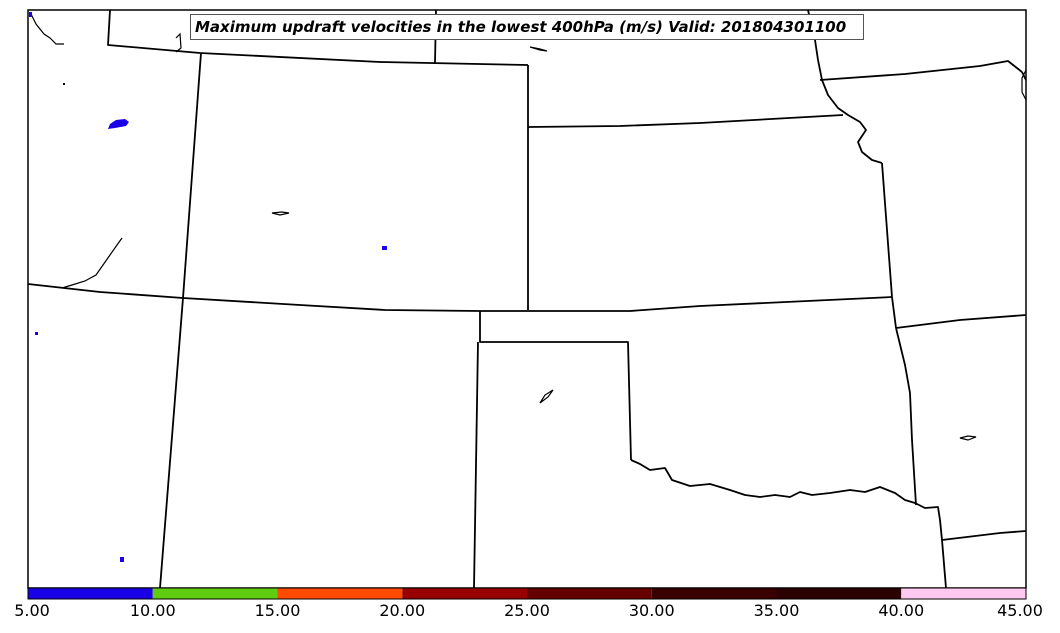 The height and width of the screenshot is (633, 1060). Describe the element at coordinates (984, 535) in the screenshot. I see `border-ar-la` at that location.